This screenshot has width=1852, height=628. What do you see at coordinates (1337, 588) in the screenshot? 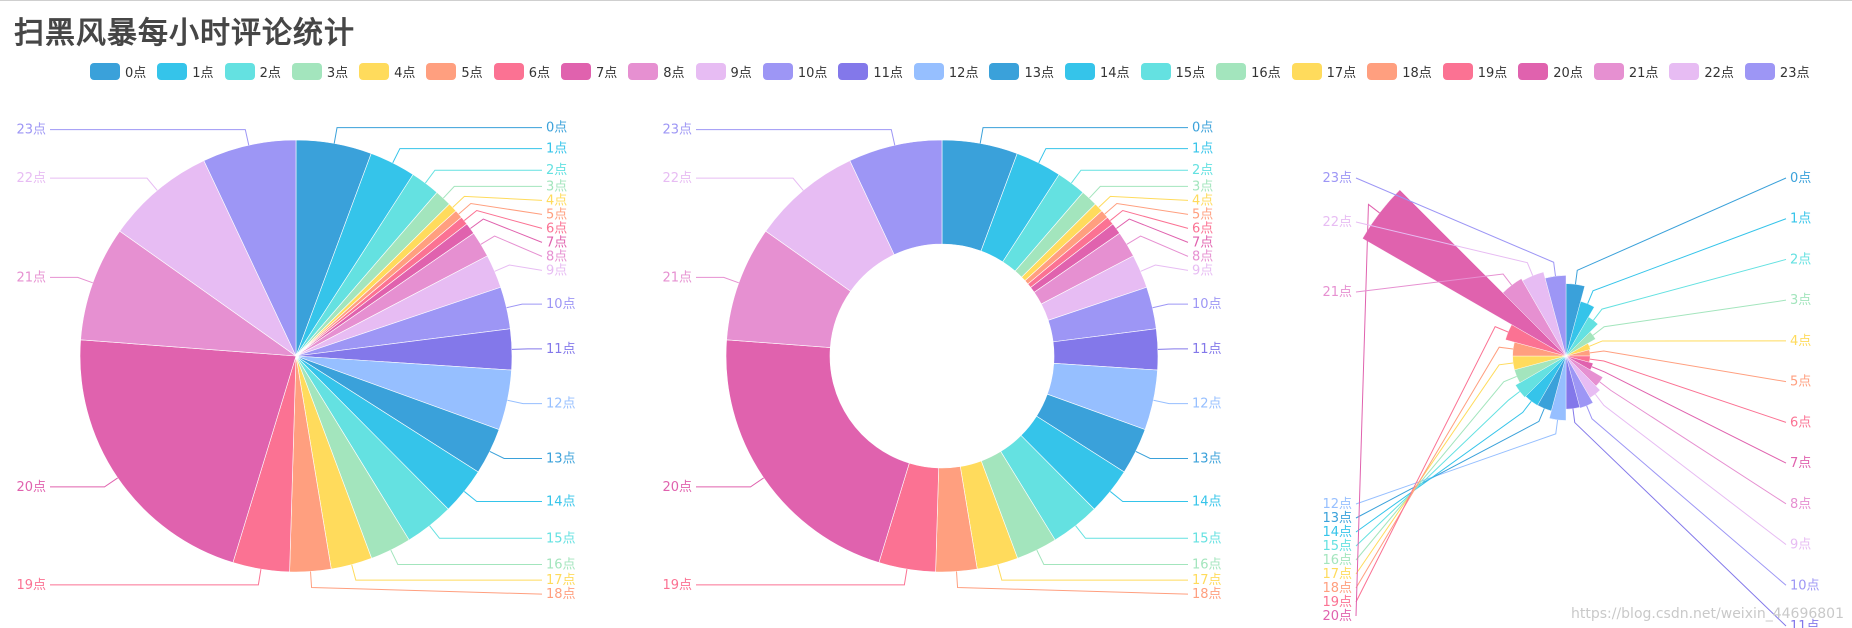
I see `slice-label: 18点` at bounding box center [1337, 588].